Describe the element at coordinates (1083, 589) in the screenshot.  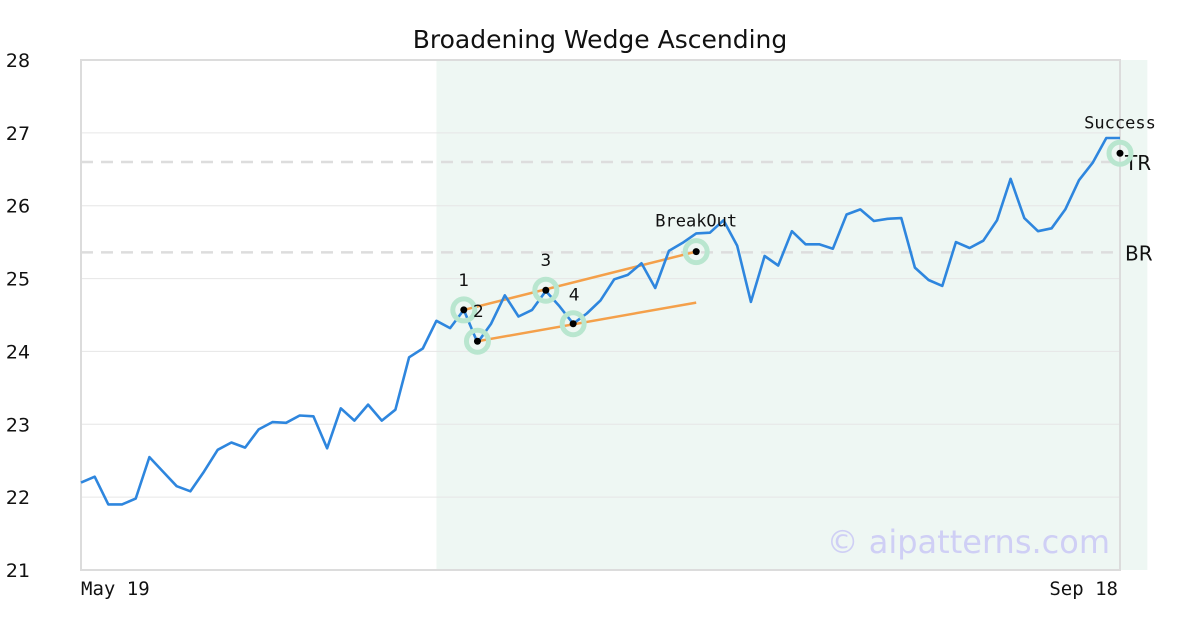
I see `x-tick-label: Sep 18` at that location.